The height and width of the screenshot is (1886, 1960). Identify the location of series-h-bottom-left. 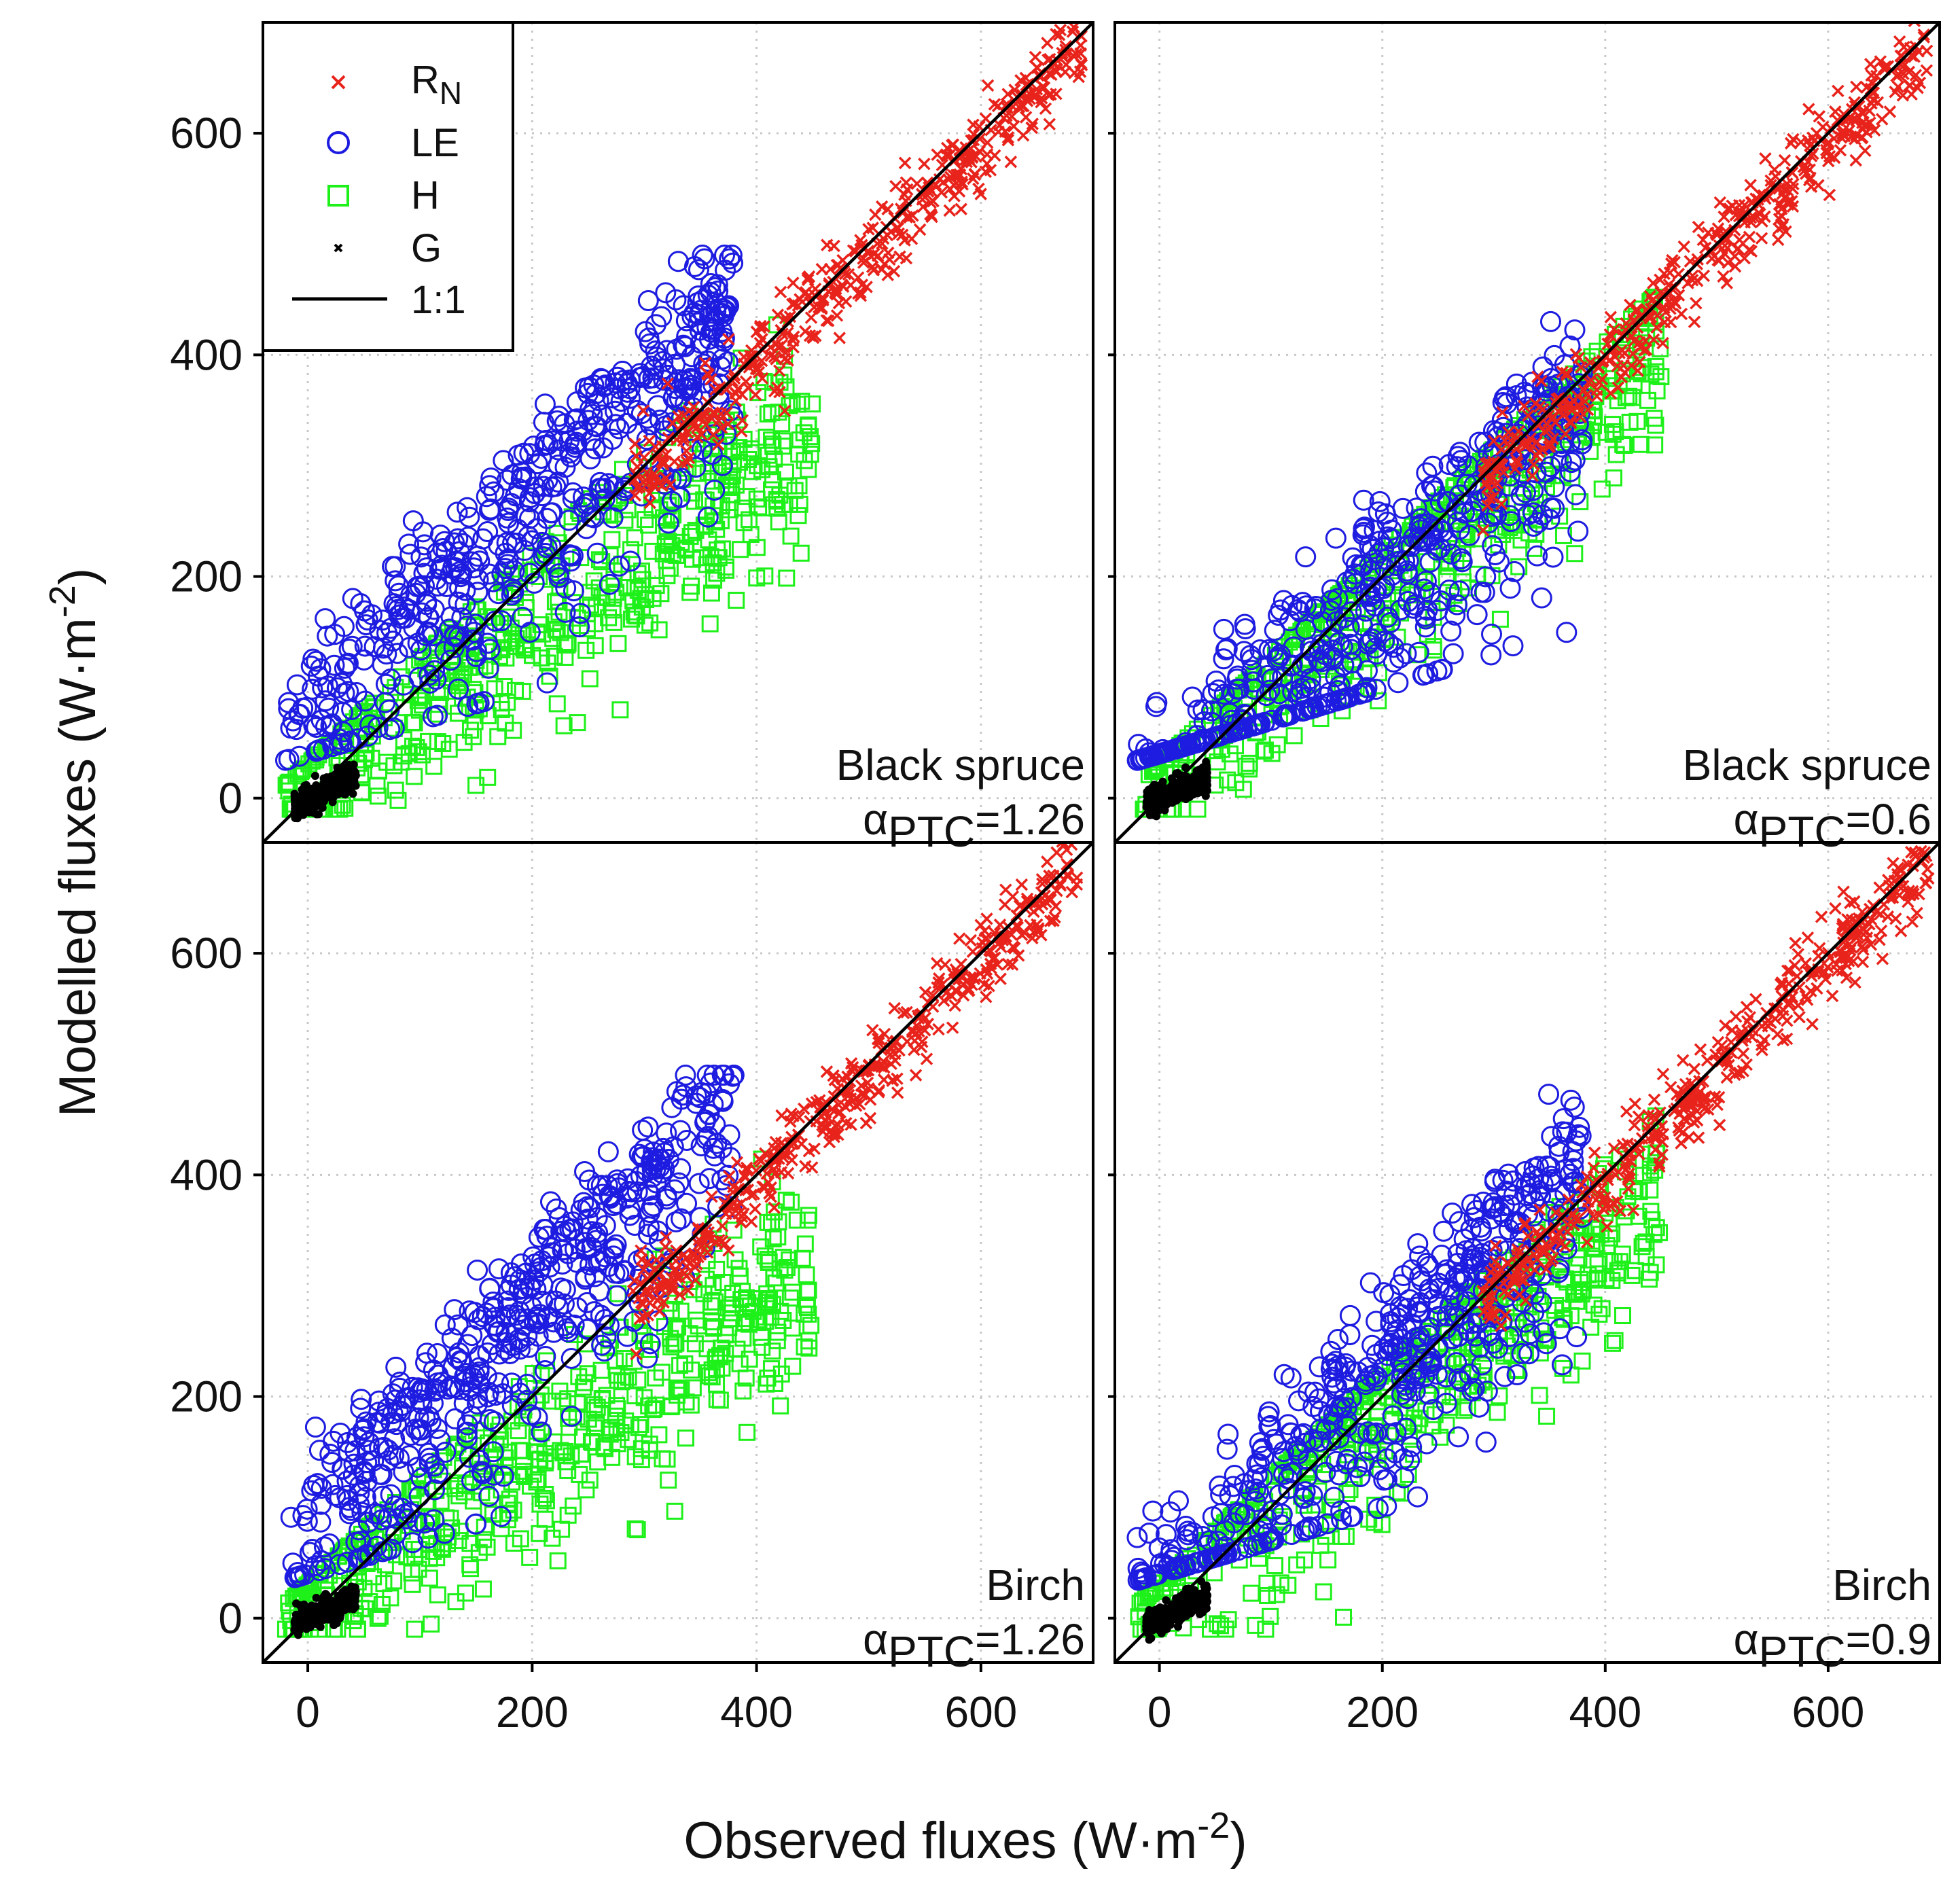
(548, 1394).